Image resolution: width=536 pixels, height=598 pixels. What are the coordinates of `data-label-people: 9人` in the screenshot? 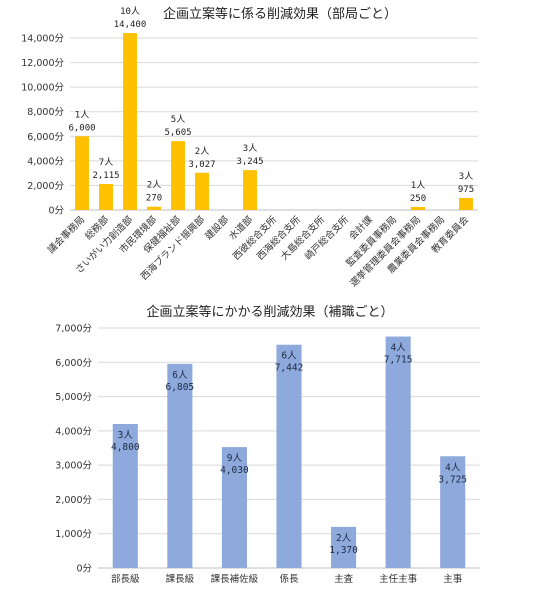 It's located at (235, 458).